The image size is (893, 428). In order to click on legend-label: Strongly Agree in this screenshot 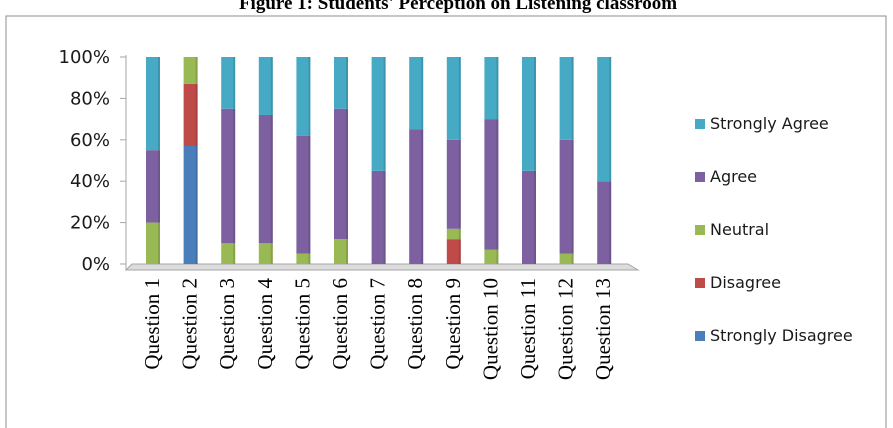, I will do `click(769, 123)`.